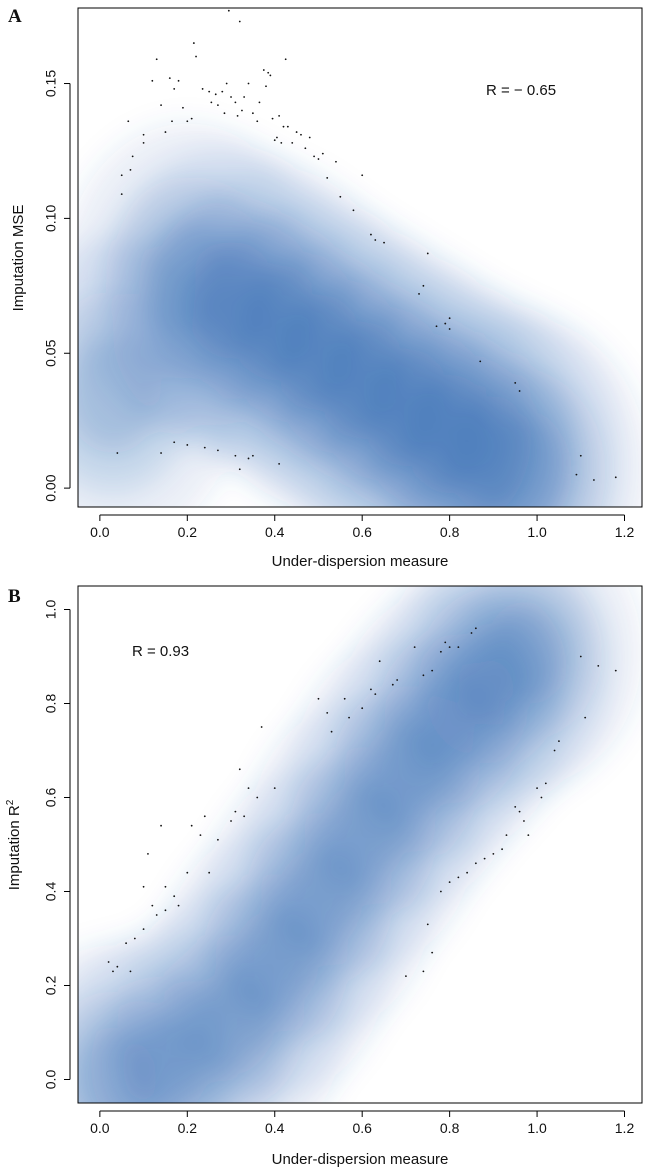 This screenshot has width=647, height=1169. Describe the element at coordinates (15, 16) in the screenshot. I see `panel-letter-a: A` at that location.